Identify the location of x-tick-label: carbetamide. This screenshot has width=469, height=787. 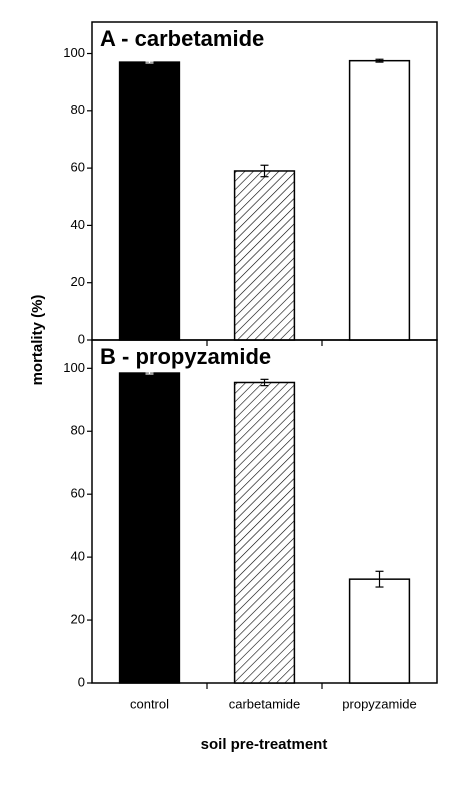
(265, 703).